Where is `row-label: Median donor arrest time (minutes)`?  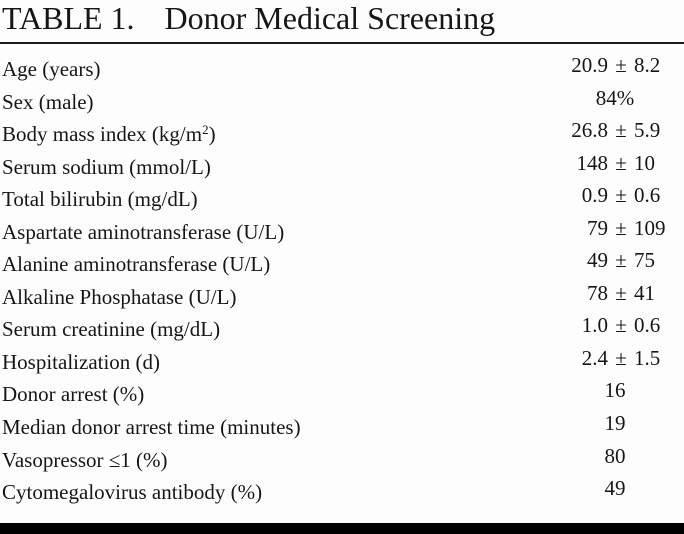
row-label: Median donor arrest time (minutes) is located at coordinates (151, 427).